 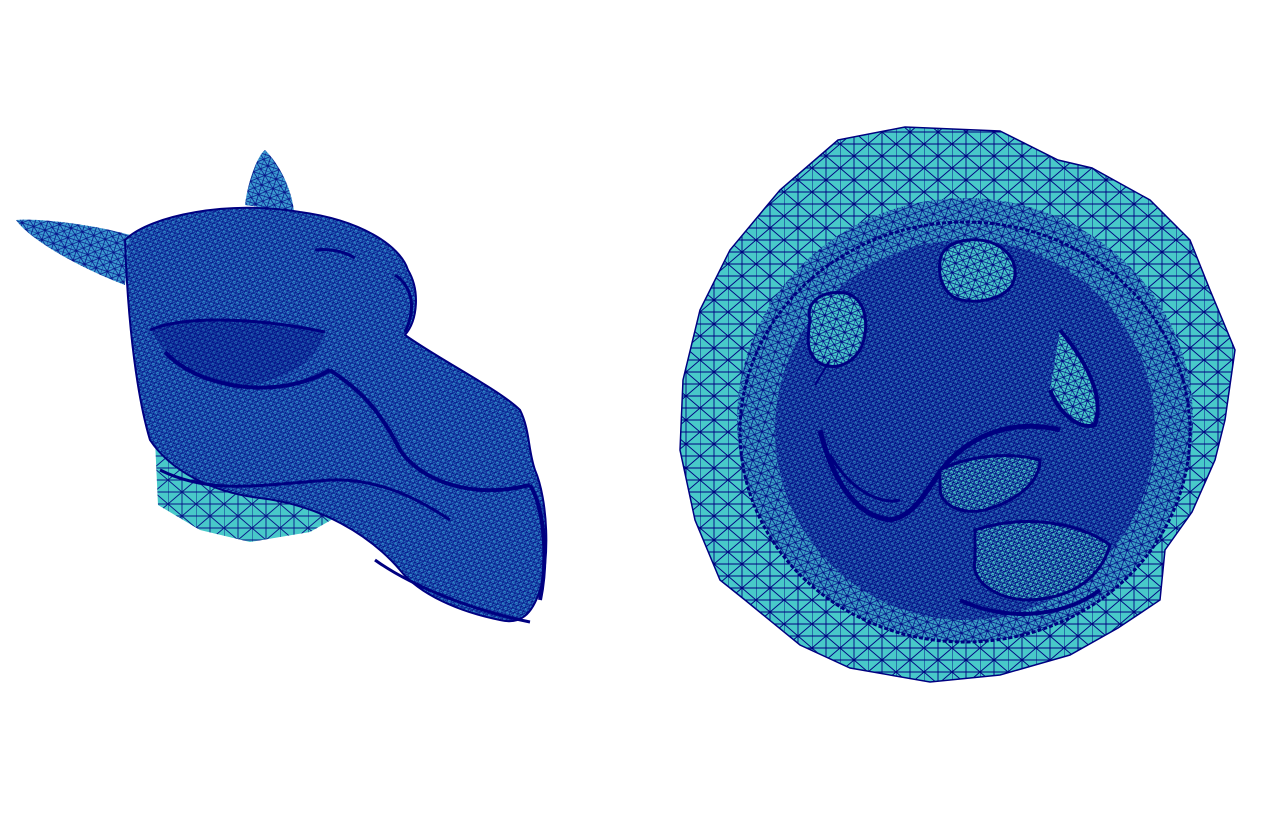 What do you see at coordinates (939, 473) in the screenshot?
I see `nostril-feature-curve` at bounding box center [939, 473].